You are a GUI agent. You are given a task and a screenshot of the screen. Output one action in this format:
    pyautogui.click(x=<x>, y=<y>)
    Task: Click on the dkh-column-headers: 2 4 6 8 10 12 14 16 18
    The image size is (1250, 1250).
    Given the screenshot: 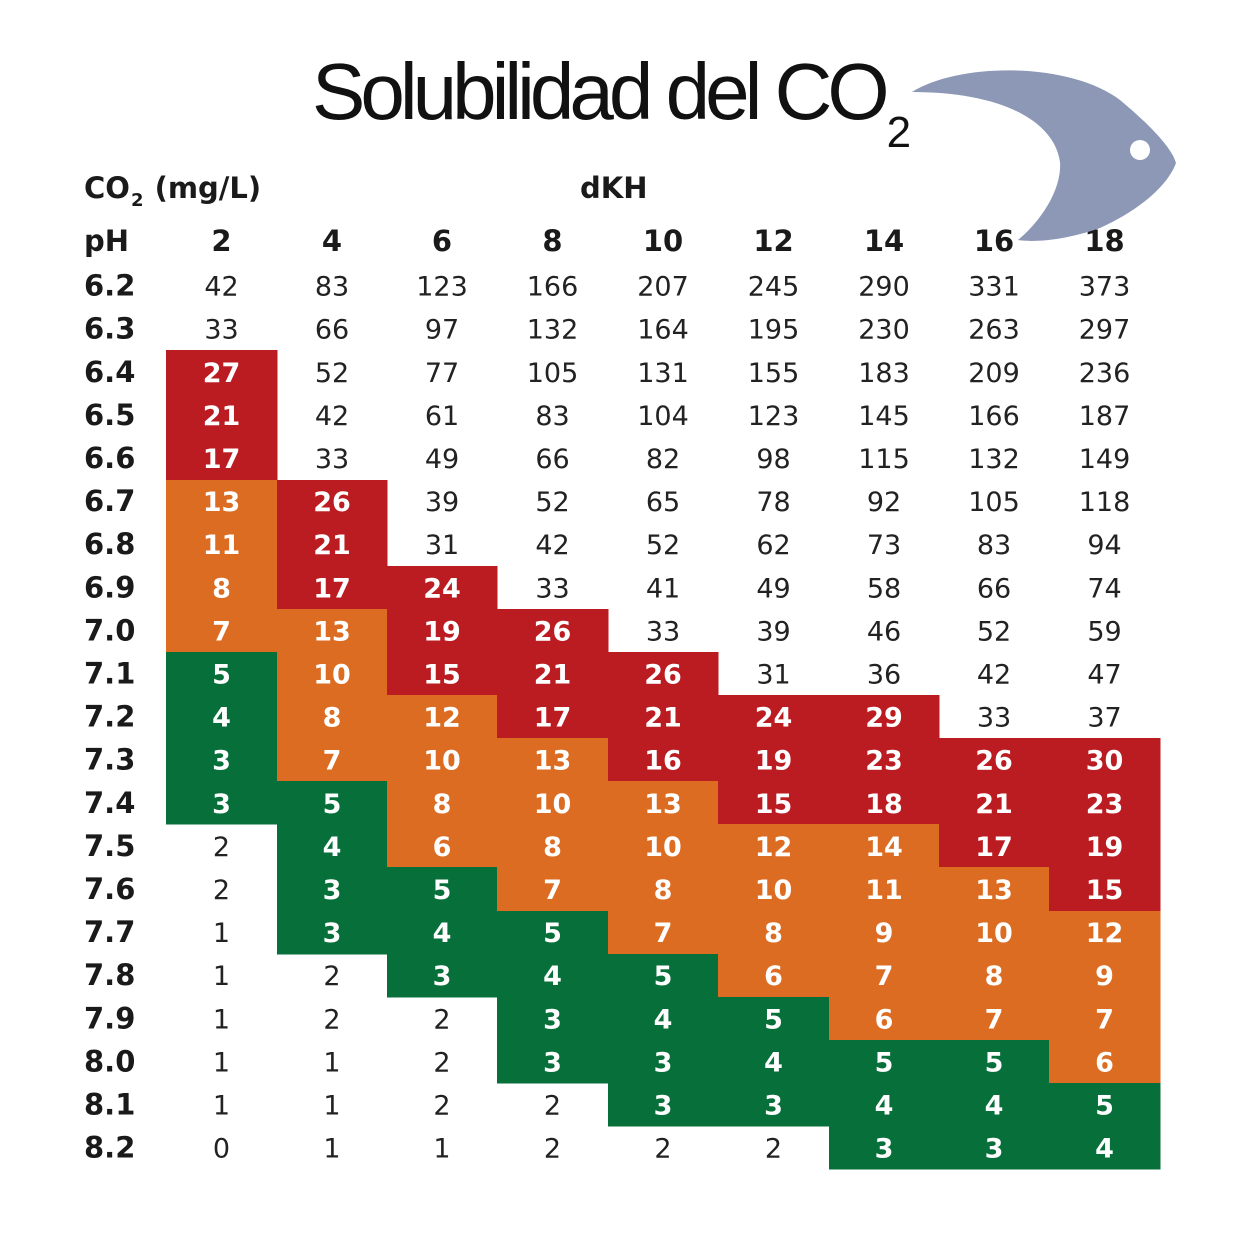 What is the action you would take?
    pyautogui.click(x=667, y=241)
    